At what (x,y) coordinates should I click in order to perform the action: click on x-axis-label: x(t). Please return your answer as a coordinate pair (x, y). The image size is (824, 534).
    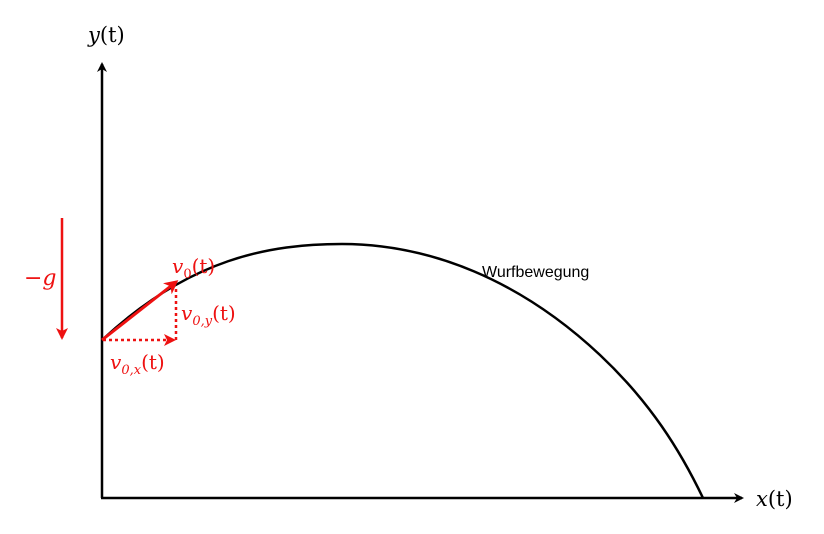
    Looking at the image, I should click on (774, 499).